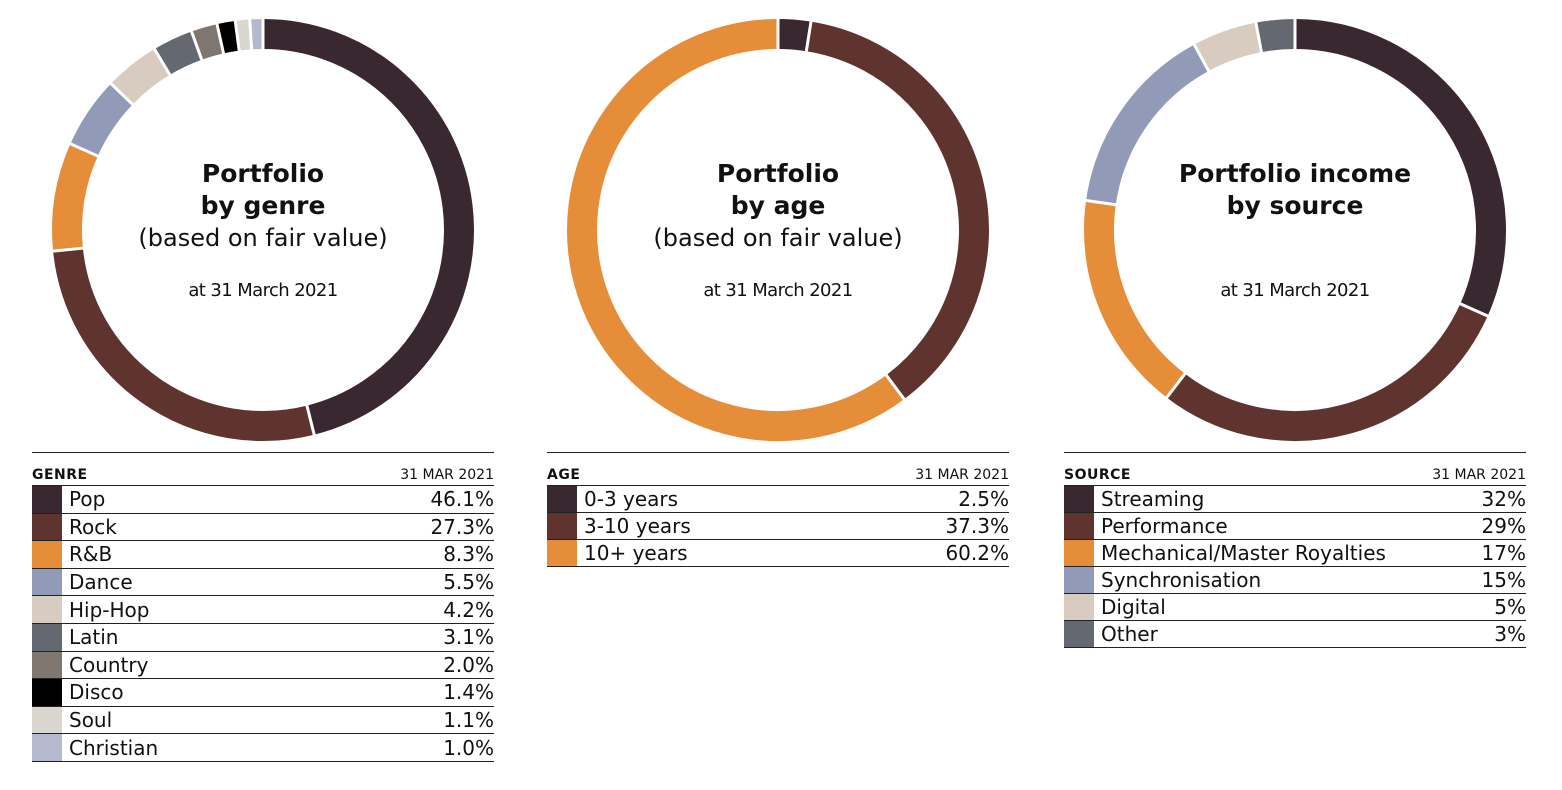 This screenshot has width=1562, height=790. Describe the element at coordinates (1295, 190) in the screenshot. I see `chart-title: Portfolio income by source` at that location.